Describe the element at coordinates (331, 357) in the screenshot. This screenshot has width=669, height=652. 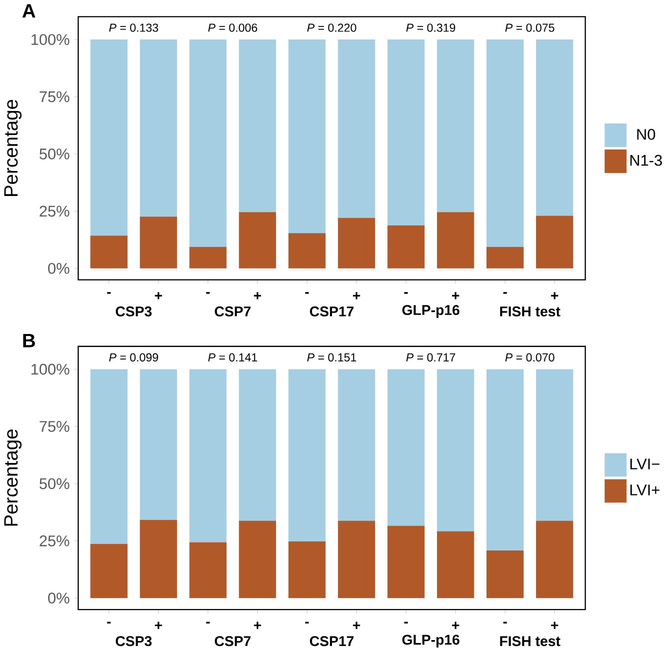
I see `annotation: P = 0.151` at that location.